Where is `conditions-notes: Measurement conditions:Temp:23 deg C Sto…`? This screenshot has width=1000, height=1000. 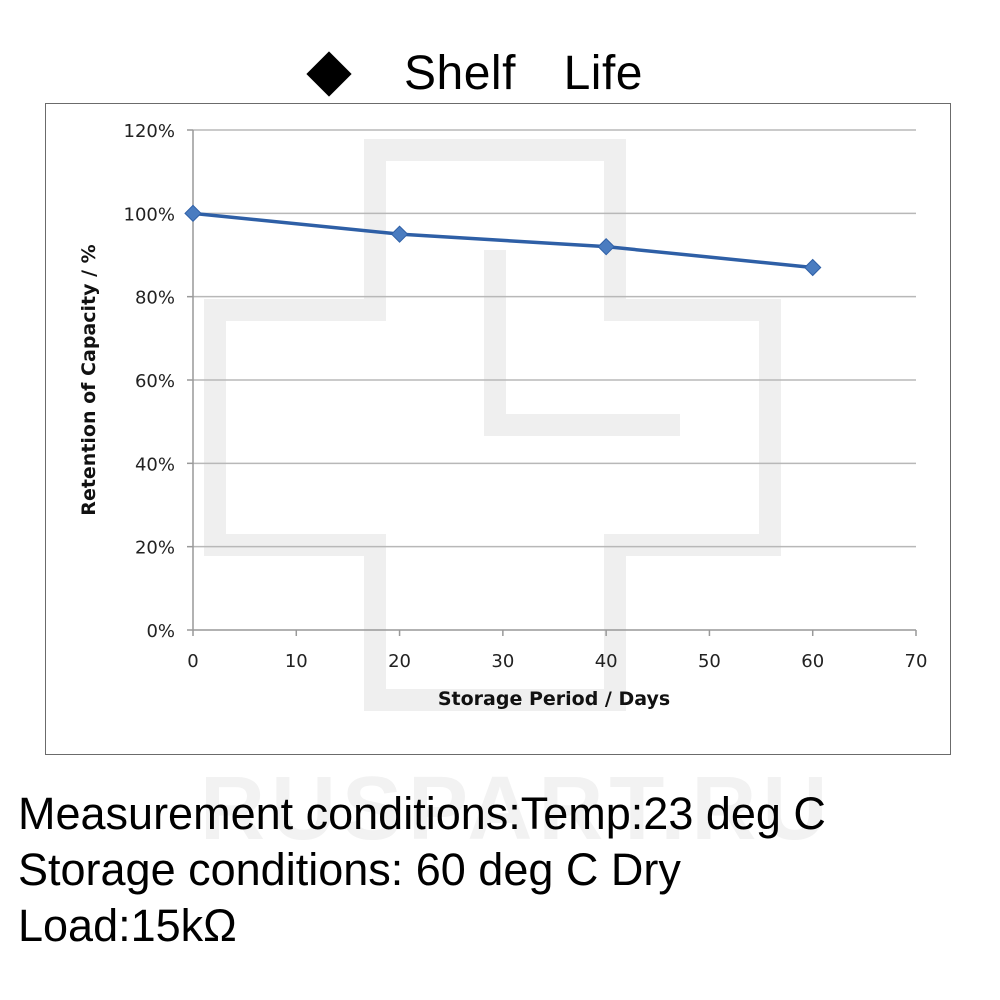
conditions-notes: Measurement conditions:Temp:23 deg C Sto… is located at coordinates (422, 870).